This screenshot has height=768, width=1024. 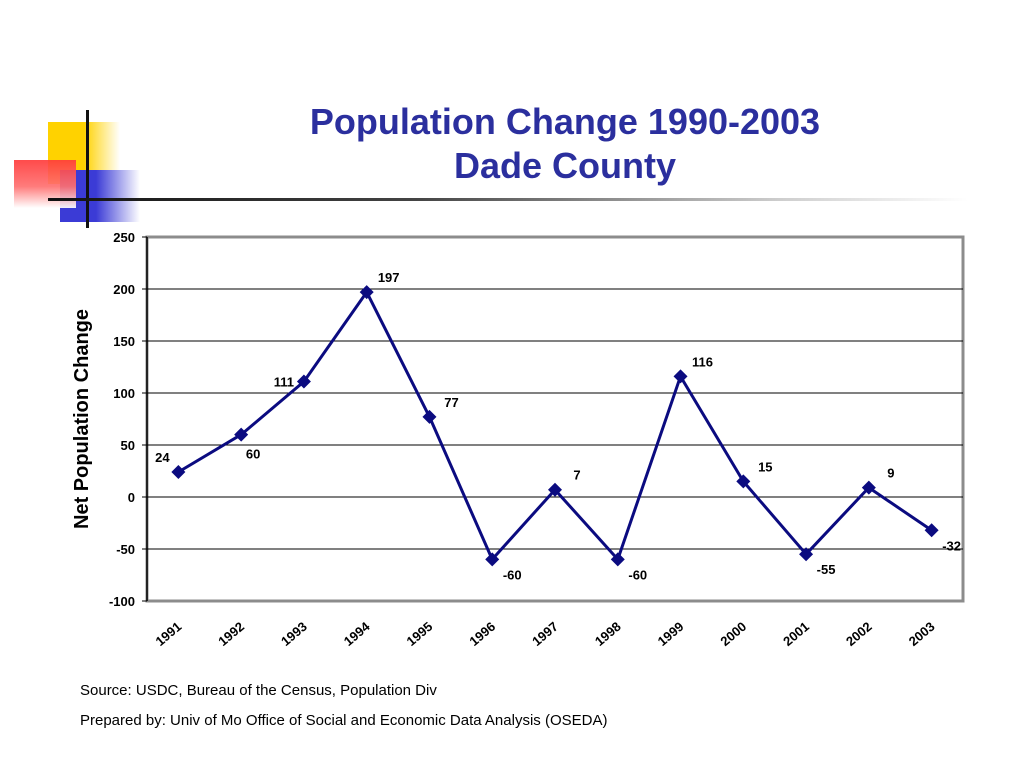 What do you see at coordinates (733, 634) in the screenshot?
I see `x-tick-label: 2000` at bounding box center [733, 634].